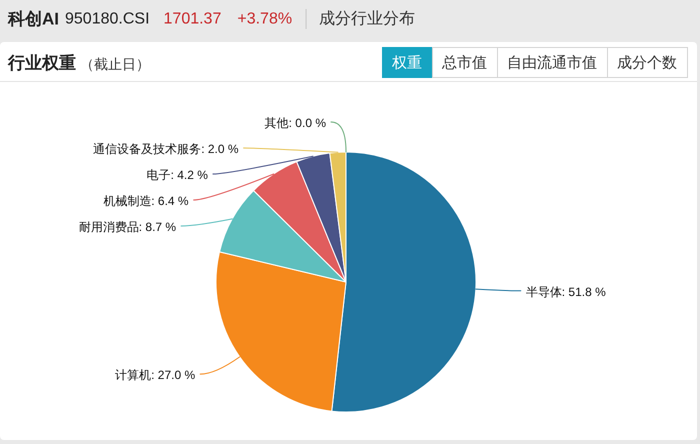 The width and height of the screenshot is (700, 444). Describe the element at coordinates (647, 62) in the screenshot. I see `tab: 成分个数` at that location.